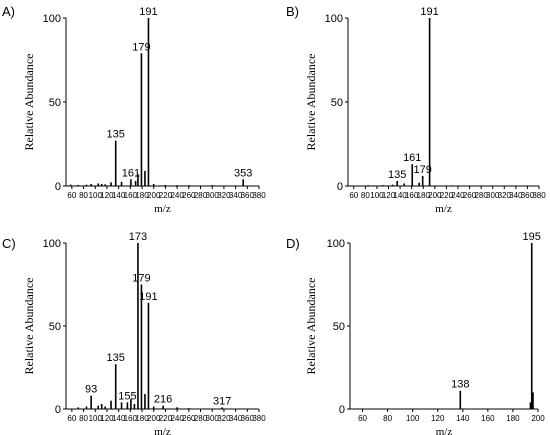 The width and height of the screenshot is (550, 435). I want to click on peak-label: 161, so click(412, 158).